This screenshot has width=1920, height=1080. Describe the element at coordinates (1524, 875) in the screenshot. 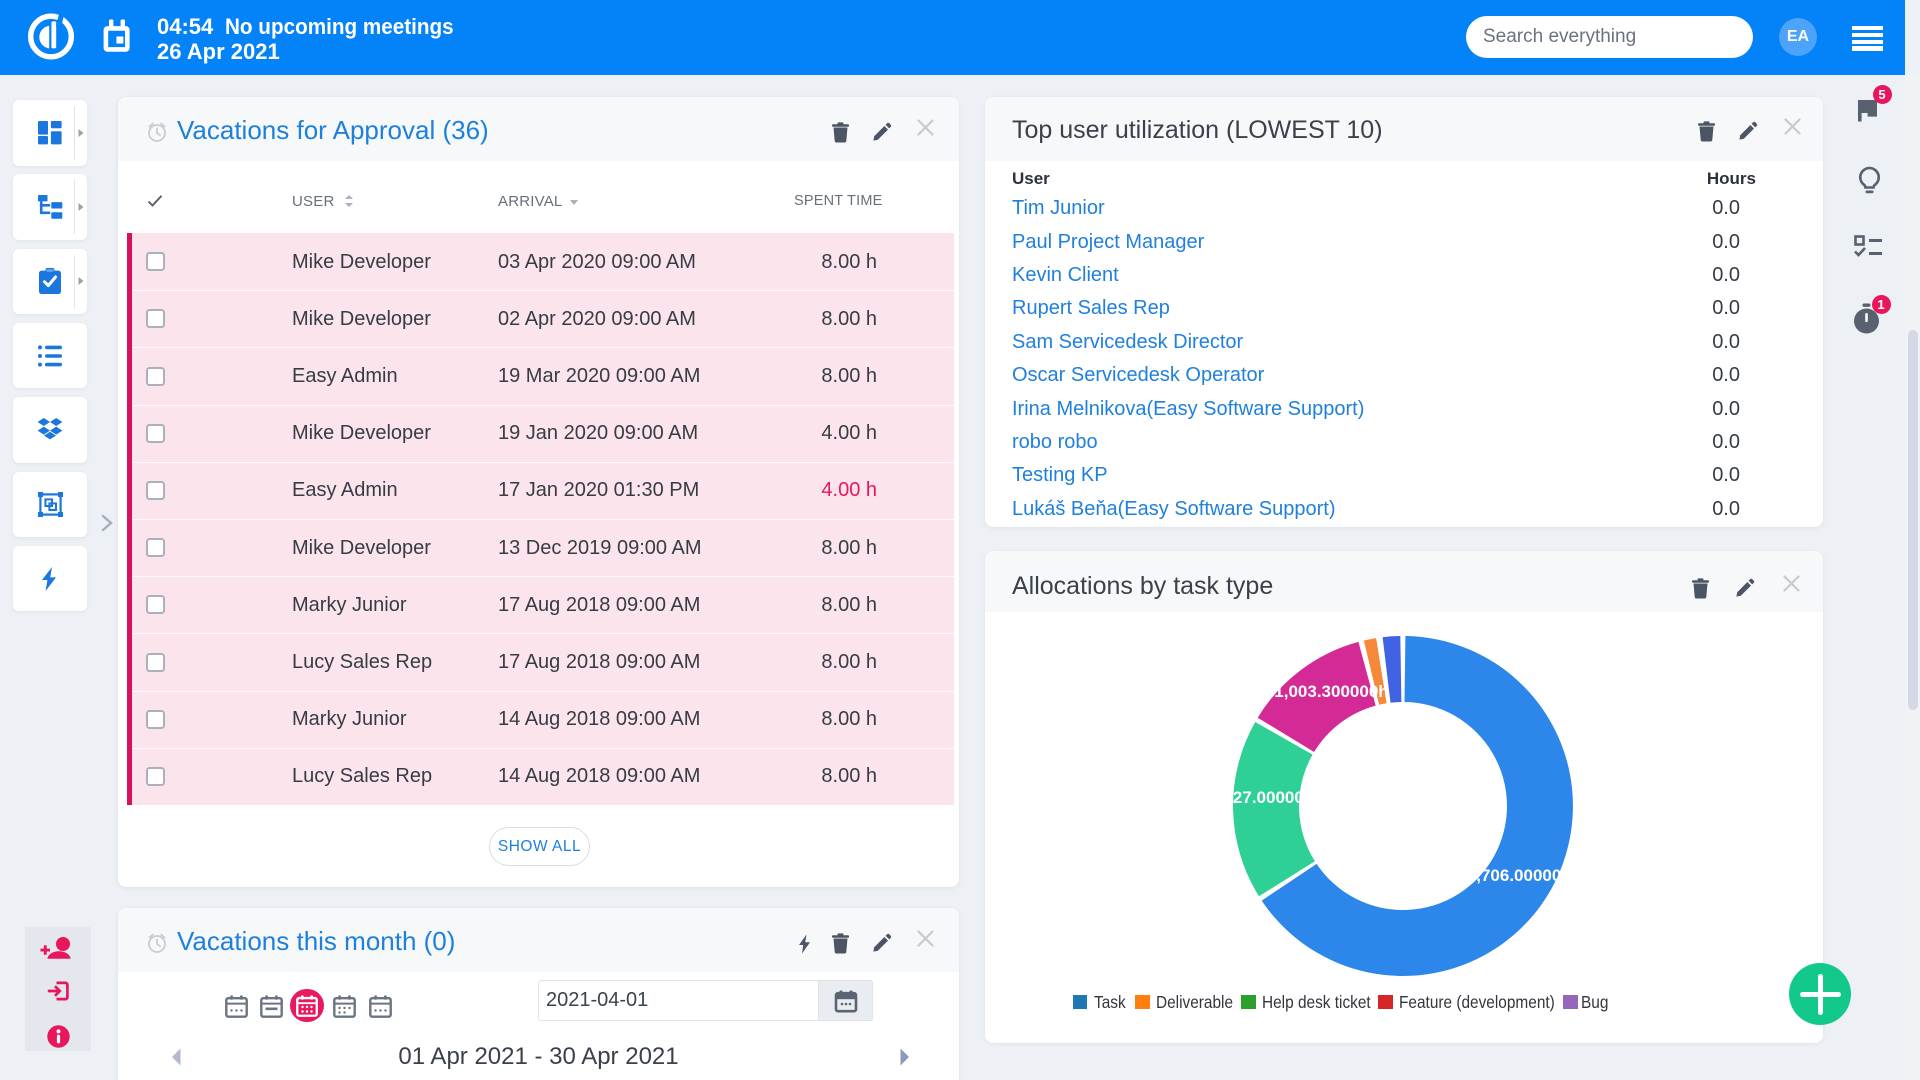

I see `svg-text: 4,706.000000h` at that location.